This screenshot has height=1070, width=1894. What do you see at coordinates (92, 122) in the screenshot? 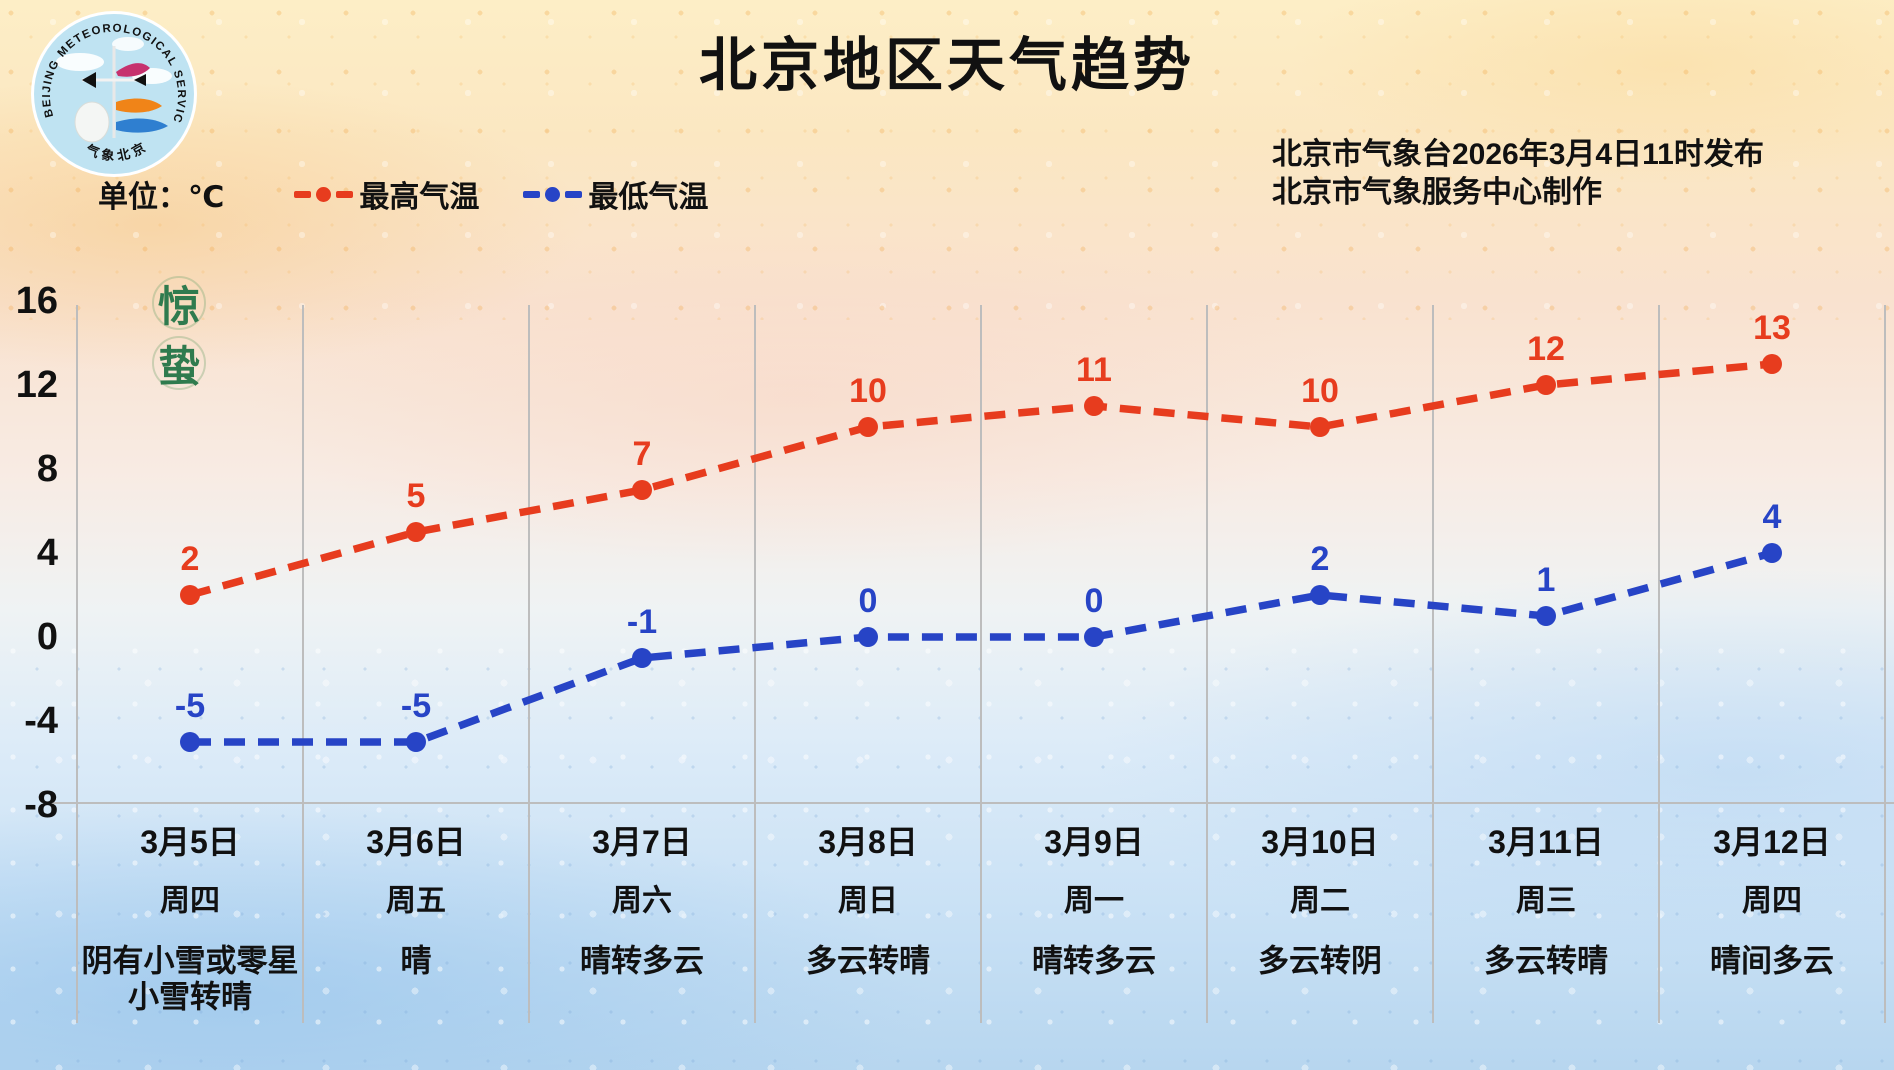
I see `logo-radar-dome-icon` at bounding box center [92, 122].